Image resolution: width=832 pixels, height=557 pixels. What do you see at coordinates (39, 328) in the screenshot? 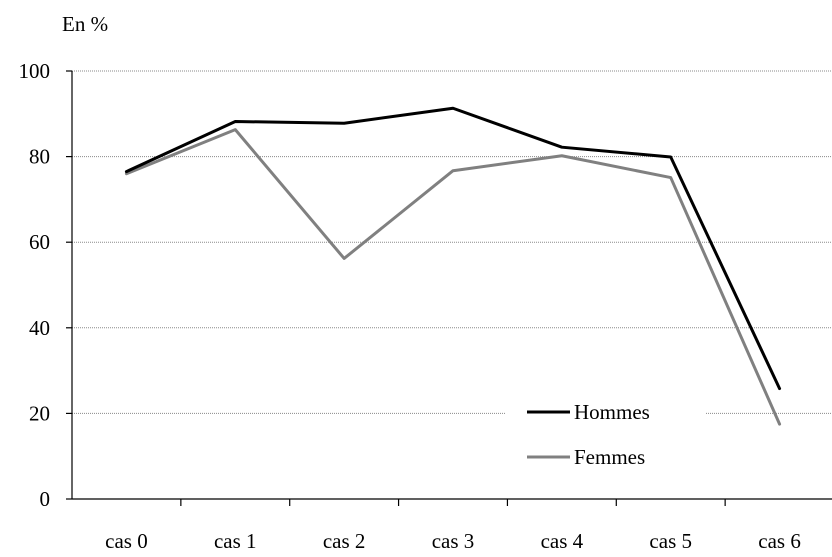
I see `y-tick-label: 40` at bounding box center [39, 328].